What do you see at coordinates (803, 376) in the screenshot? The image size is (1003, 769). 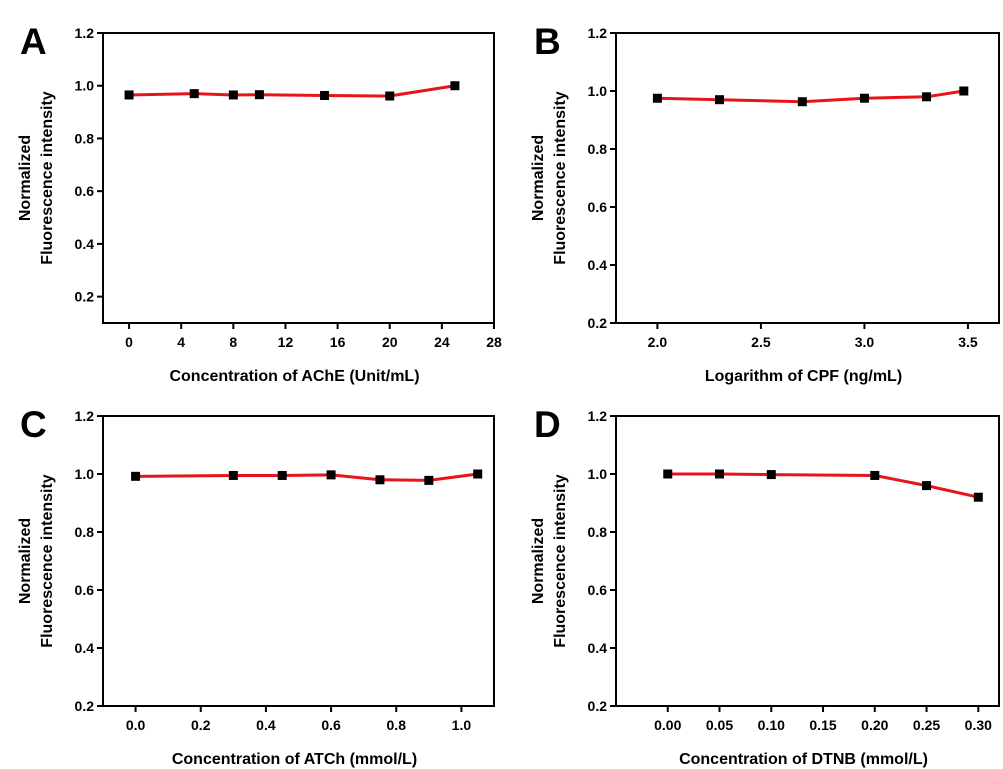 I see `x-axis-label: Logarithm of CPF (ng/mL)` at bounding box center [803, 376].